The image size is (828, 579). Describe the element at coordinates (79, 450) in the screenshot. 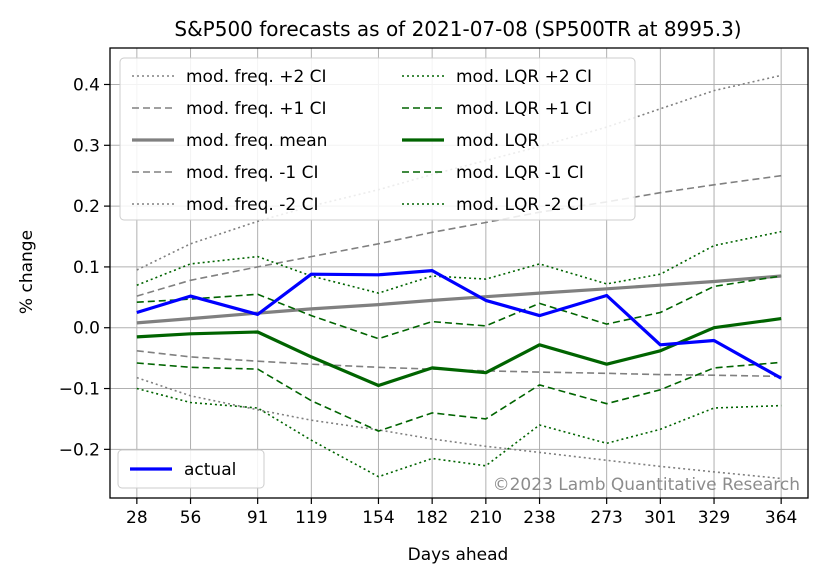

I see `y-tick-label: −0.2` at that location.